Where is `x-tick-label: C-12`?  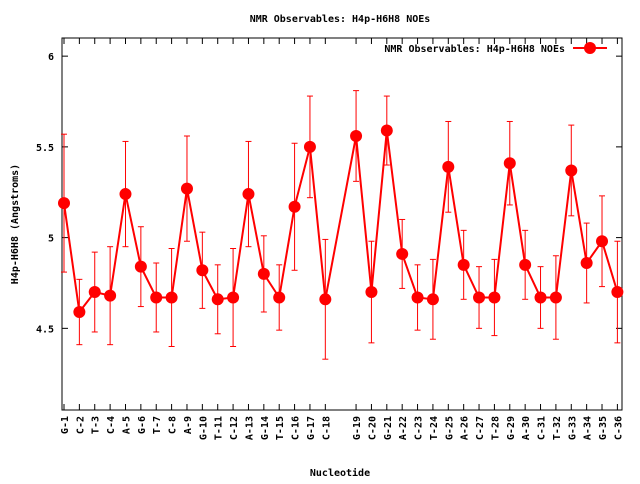 x-tick-label: C-12 is located at coordinates (234, 428).